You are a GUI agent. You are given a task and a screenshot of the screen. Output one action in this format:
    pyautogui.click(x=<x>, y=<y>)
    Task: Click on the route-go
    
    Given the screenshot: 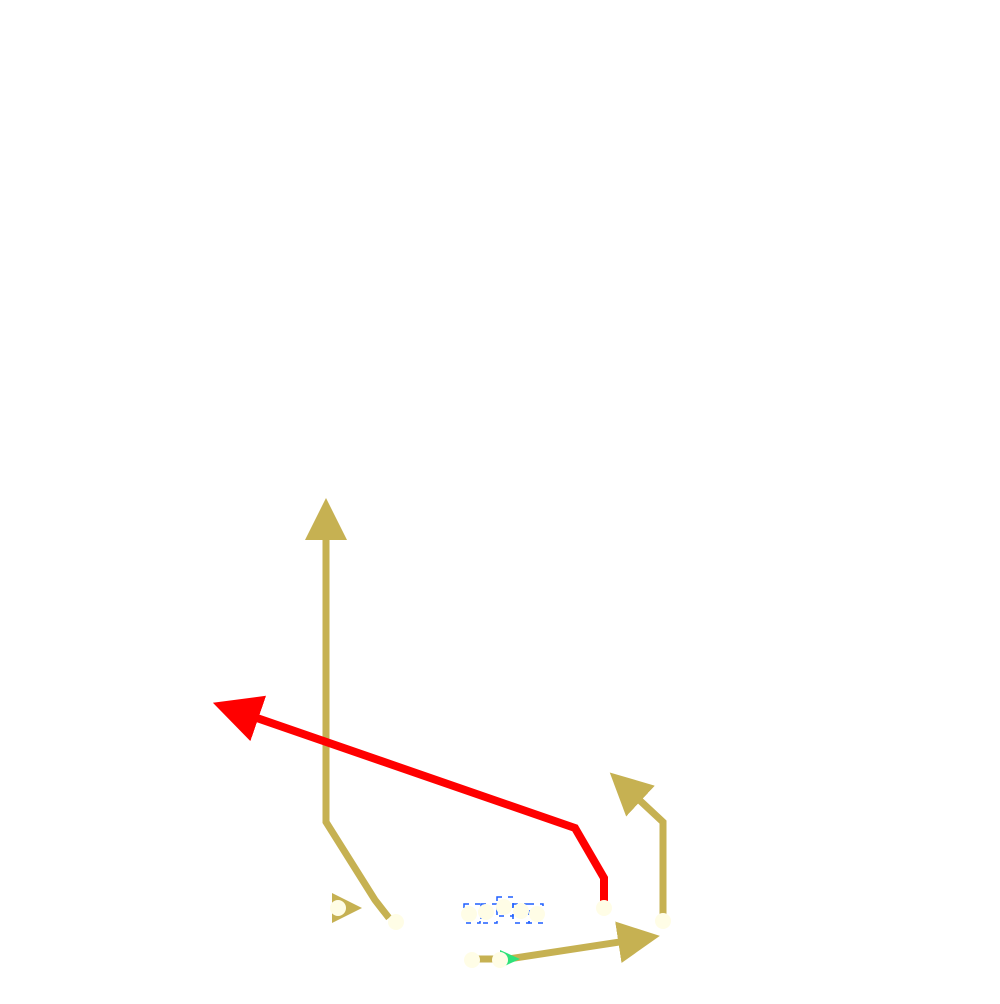 What is the action you would take?
    pyautogui.click(x=348, y=709)
    